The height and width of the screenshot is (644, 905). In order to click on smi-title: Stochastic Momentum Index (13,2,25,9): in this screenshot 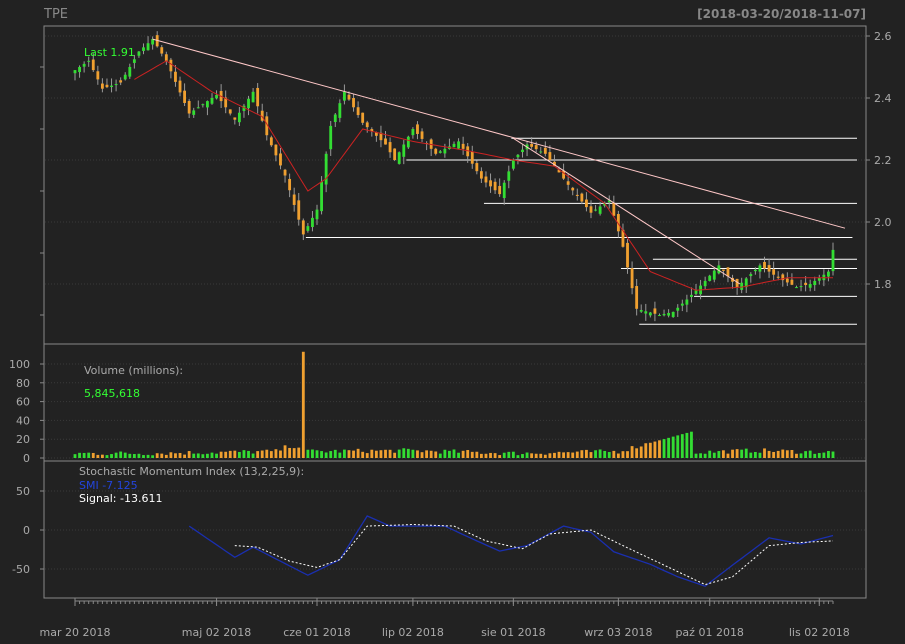, I will do `click(191, 471)`.